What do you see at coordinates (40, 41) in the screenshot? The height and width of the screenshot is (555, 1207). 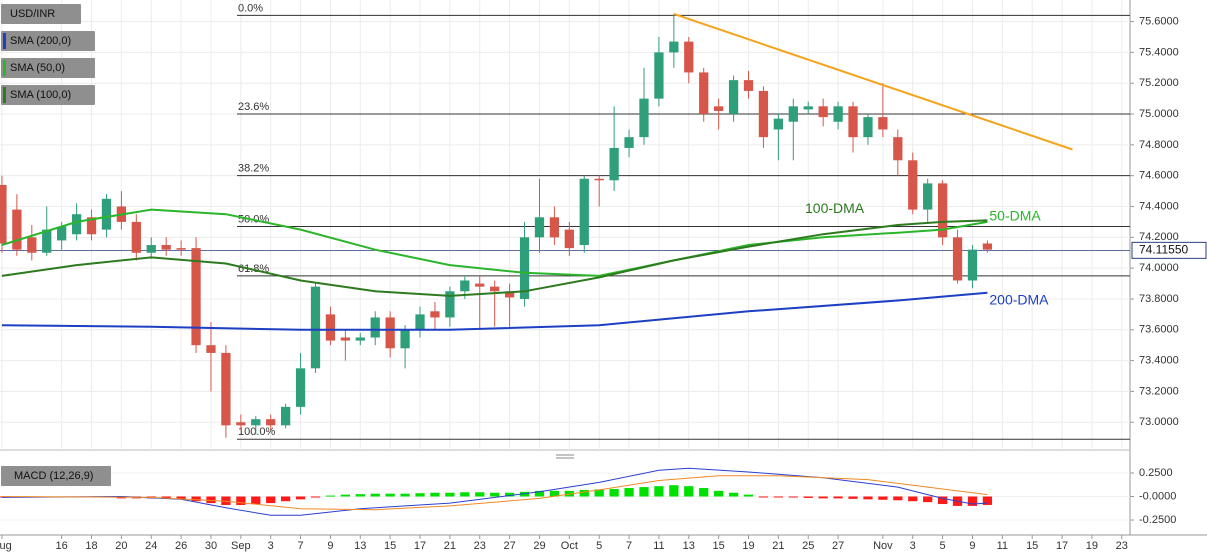 I see `legend-label: SMA (200,0)` at bounding box center [40, 41].